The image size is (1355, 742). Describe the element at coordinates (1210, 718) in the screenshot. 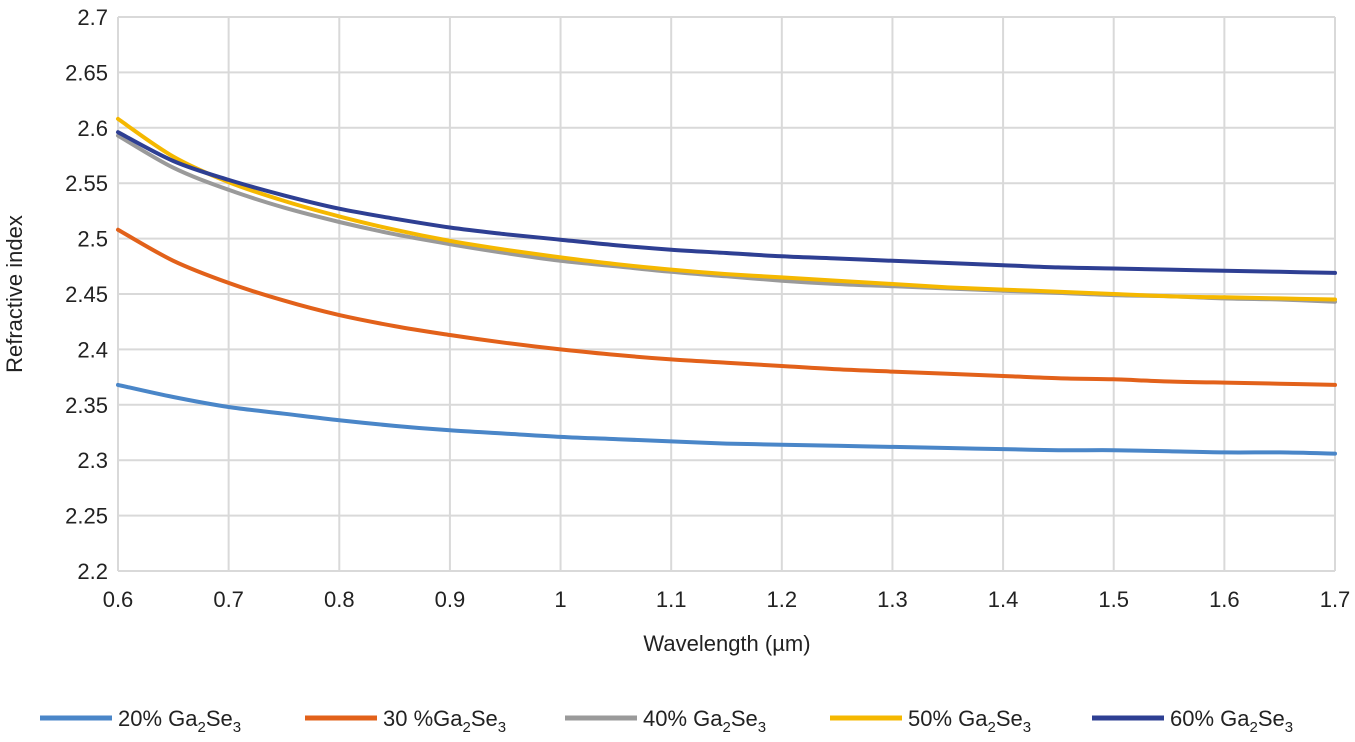

I see `legend-label-prefix: 60% Ga` at that location.